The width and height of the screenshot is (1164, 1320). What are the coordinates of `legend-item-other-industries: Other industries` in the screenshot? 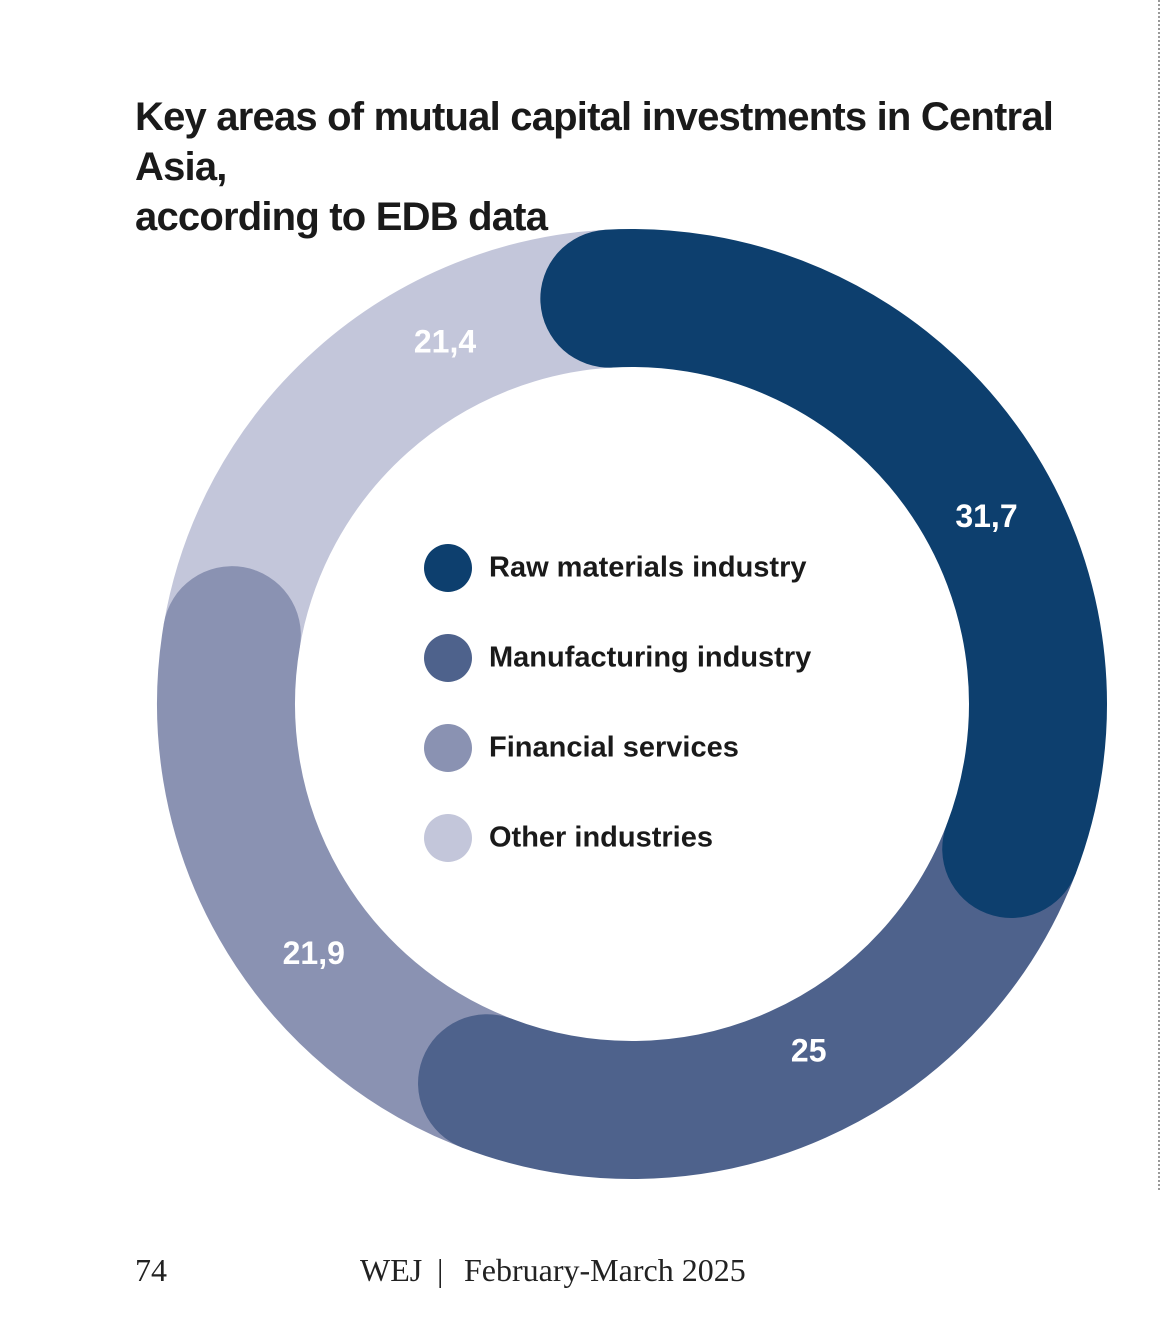 It's located at (568, 838).